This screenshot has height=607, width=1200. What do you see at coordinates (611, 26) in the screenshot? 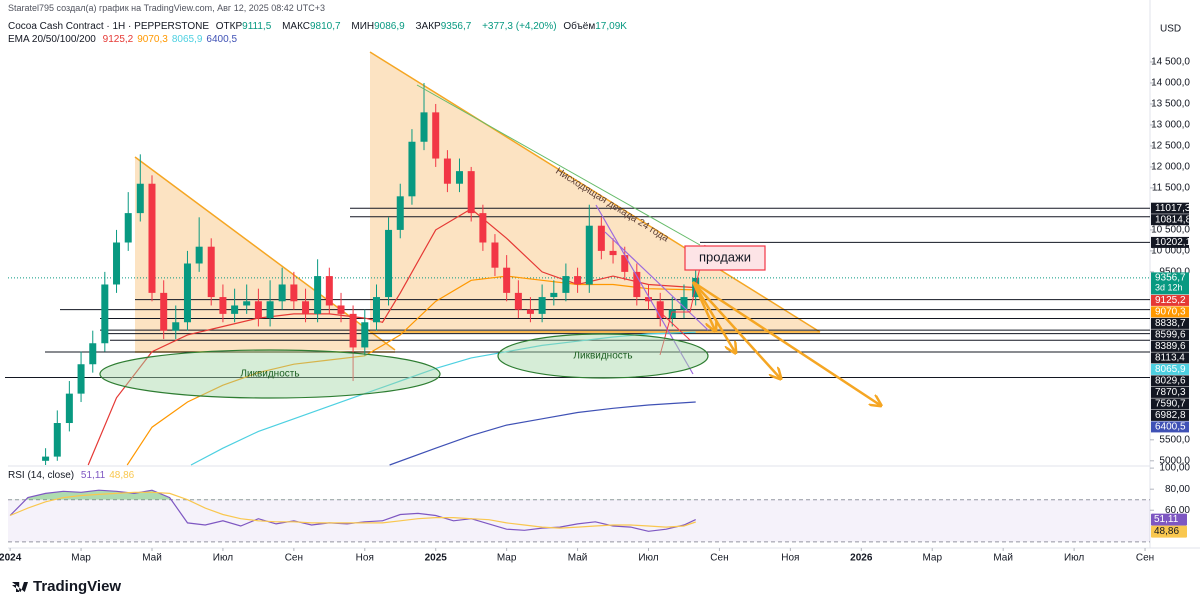
I see `volume-value: 17,09K` at bounding box center [611, 26].